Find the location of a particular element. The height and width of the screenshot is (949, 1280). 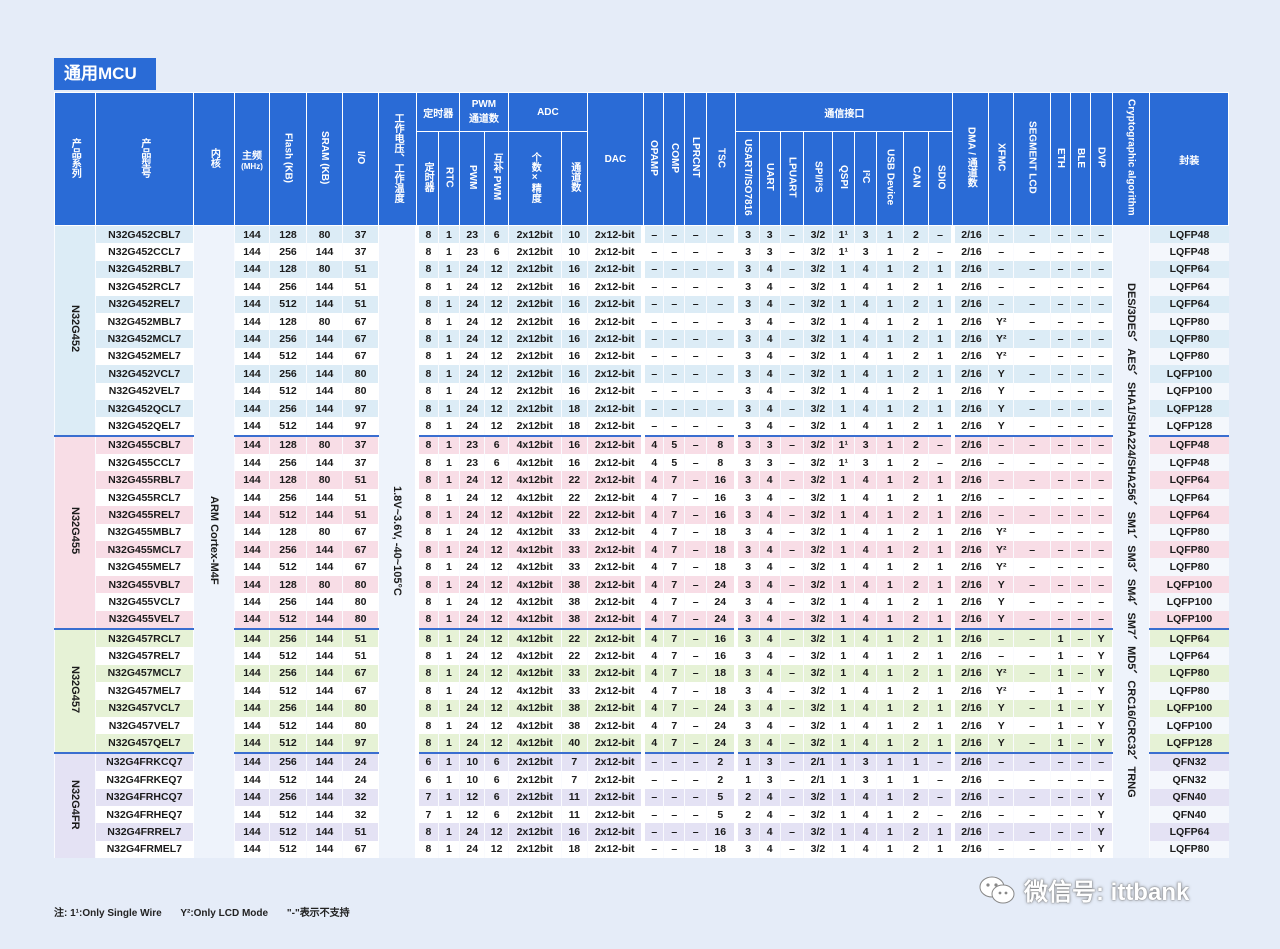

cell-cpwm: 6 is located at coordinates (496, 463).